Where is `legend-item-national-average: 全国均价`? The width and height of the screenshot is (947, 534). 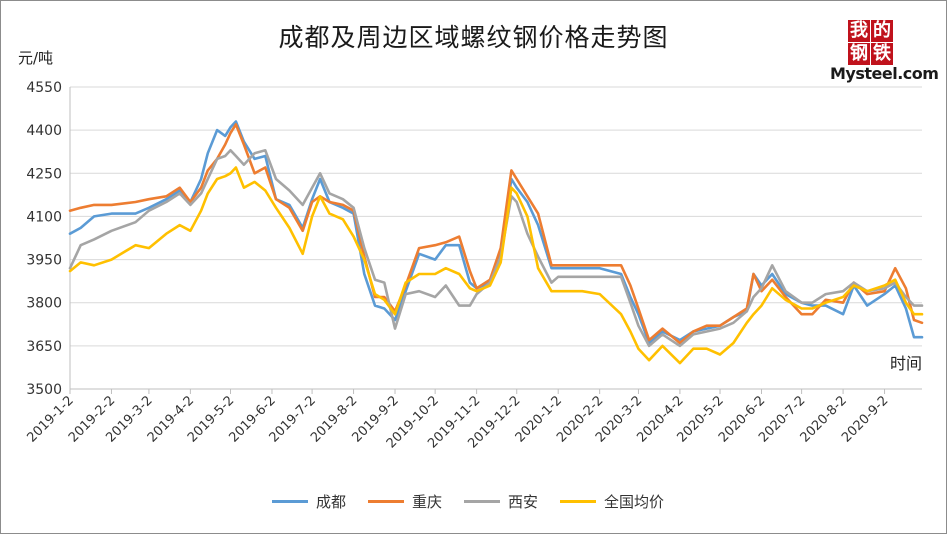
legend-item-national-average: 全国均价 is located at coordinates (612, 501).